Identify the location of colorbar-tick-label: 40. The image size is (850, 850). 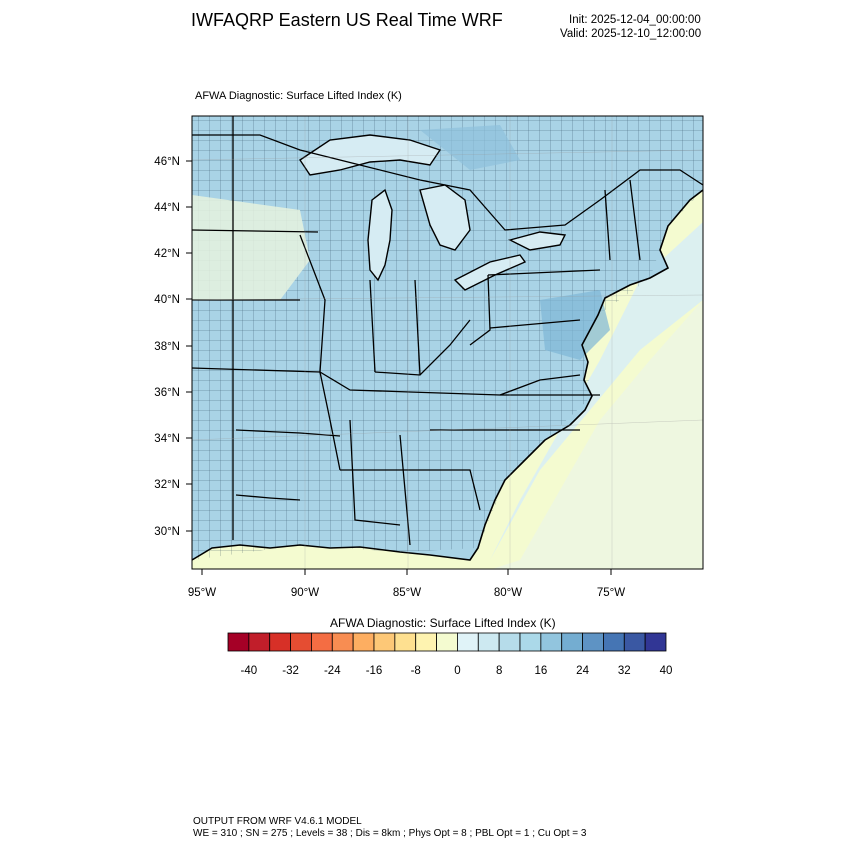
(666, 671).